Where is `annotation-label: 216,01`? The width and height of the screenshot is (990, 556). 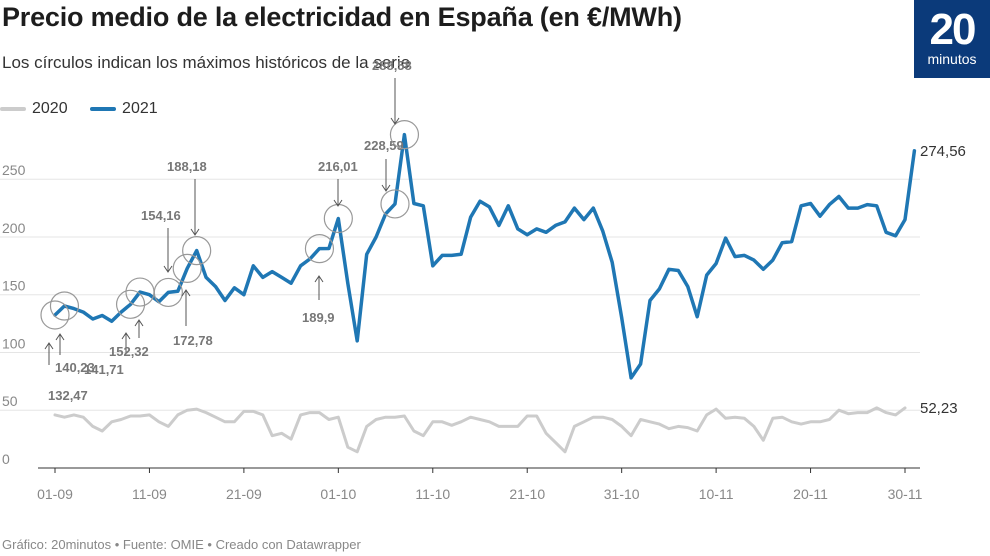 annotation-label: 216,01 is located at coordinates (338, 166).